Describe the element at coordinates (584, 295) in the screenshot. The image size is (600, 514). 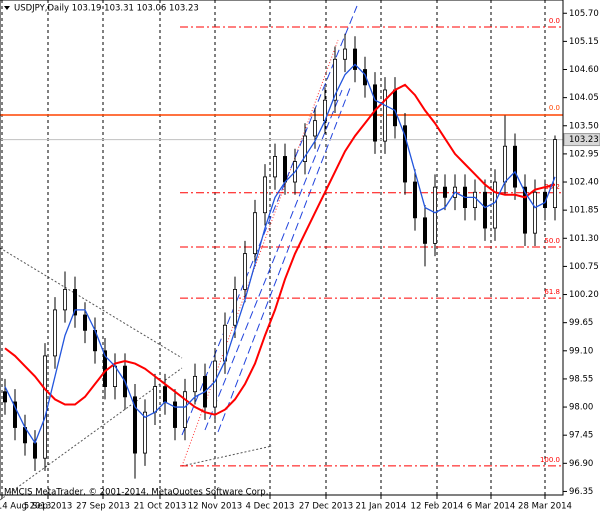
I see `y-tick-label: 100.20` at that location.